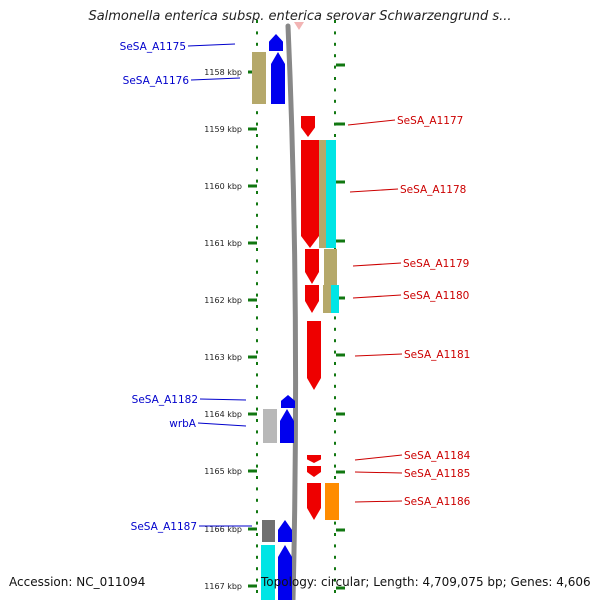 Image resolution: width=600 pixels, height=600 pixels. I want to click on ruler-tick-label: 1164 kbp, so click(223, 414).